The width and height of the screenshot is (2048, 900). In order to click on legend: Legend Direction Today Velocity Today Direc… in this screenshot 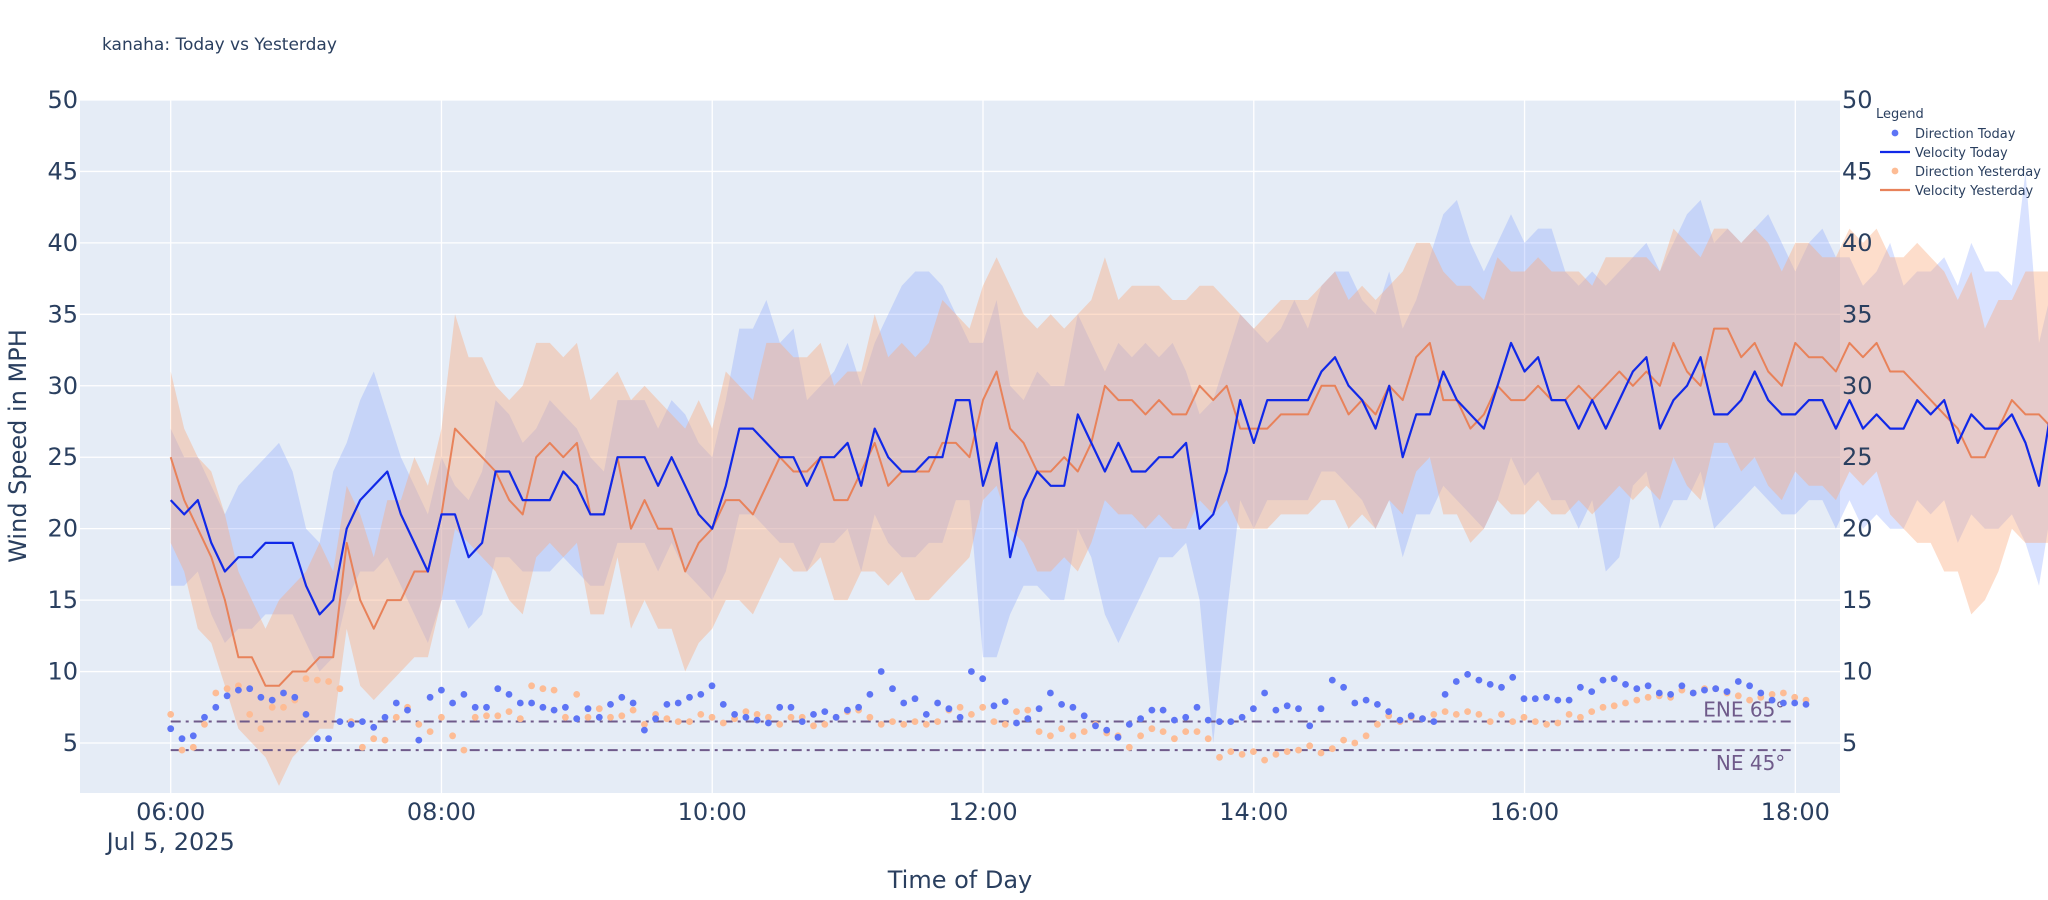, I will do `click(1958, 153)`.